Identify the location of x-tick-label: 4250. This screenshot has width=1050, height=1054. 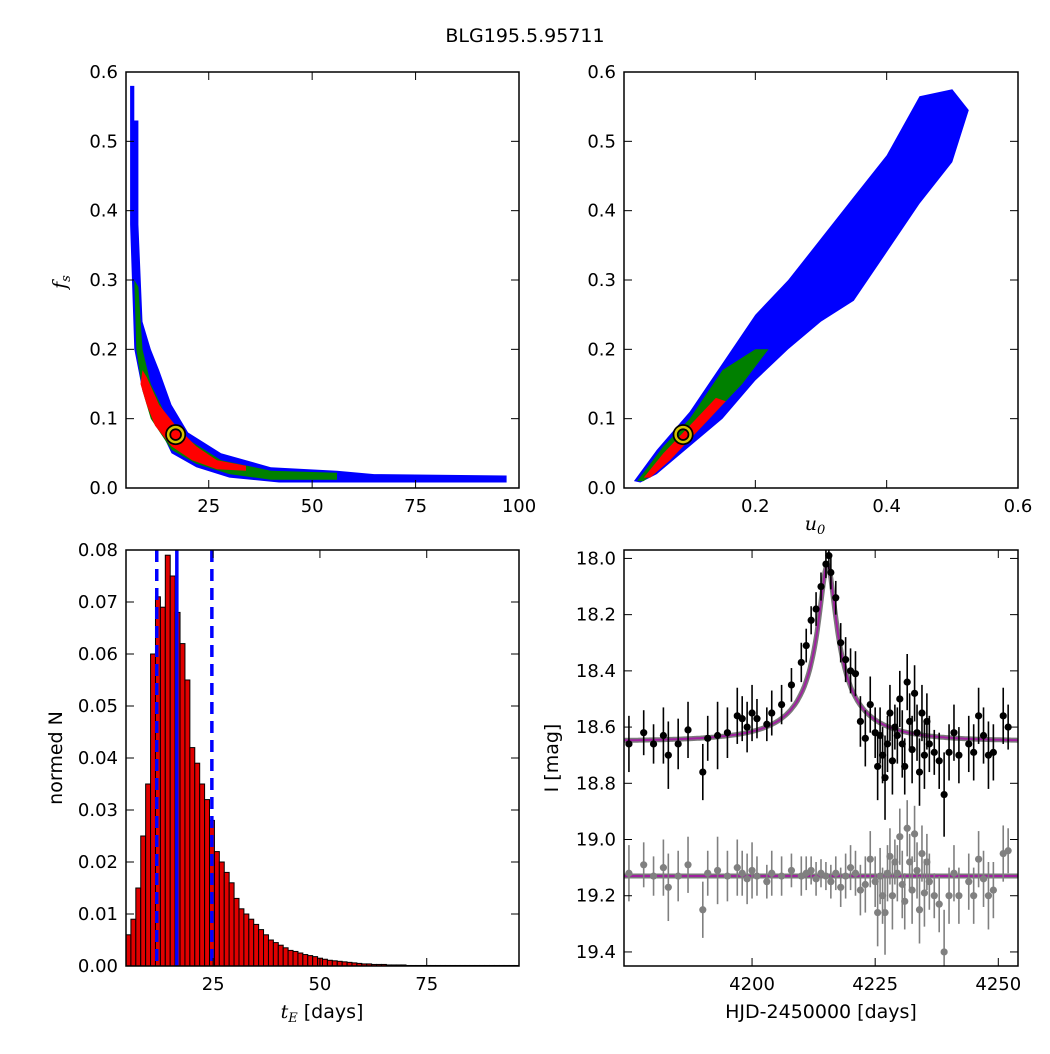
(998, 984).